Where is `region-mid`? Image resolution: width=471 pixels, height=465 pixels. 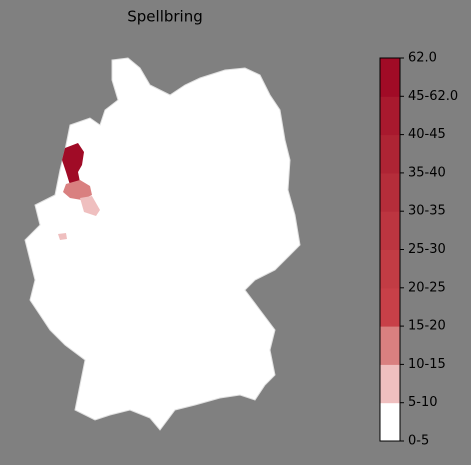
region-mid is located at coordinates (77, 190).